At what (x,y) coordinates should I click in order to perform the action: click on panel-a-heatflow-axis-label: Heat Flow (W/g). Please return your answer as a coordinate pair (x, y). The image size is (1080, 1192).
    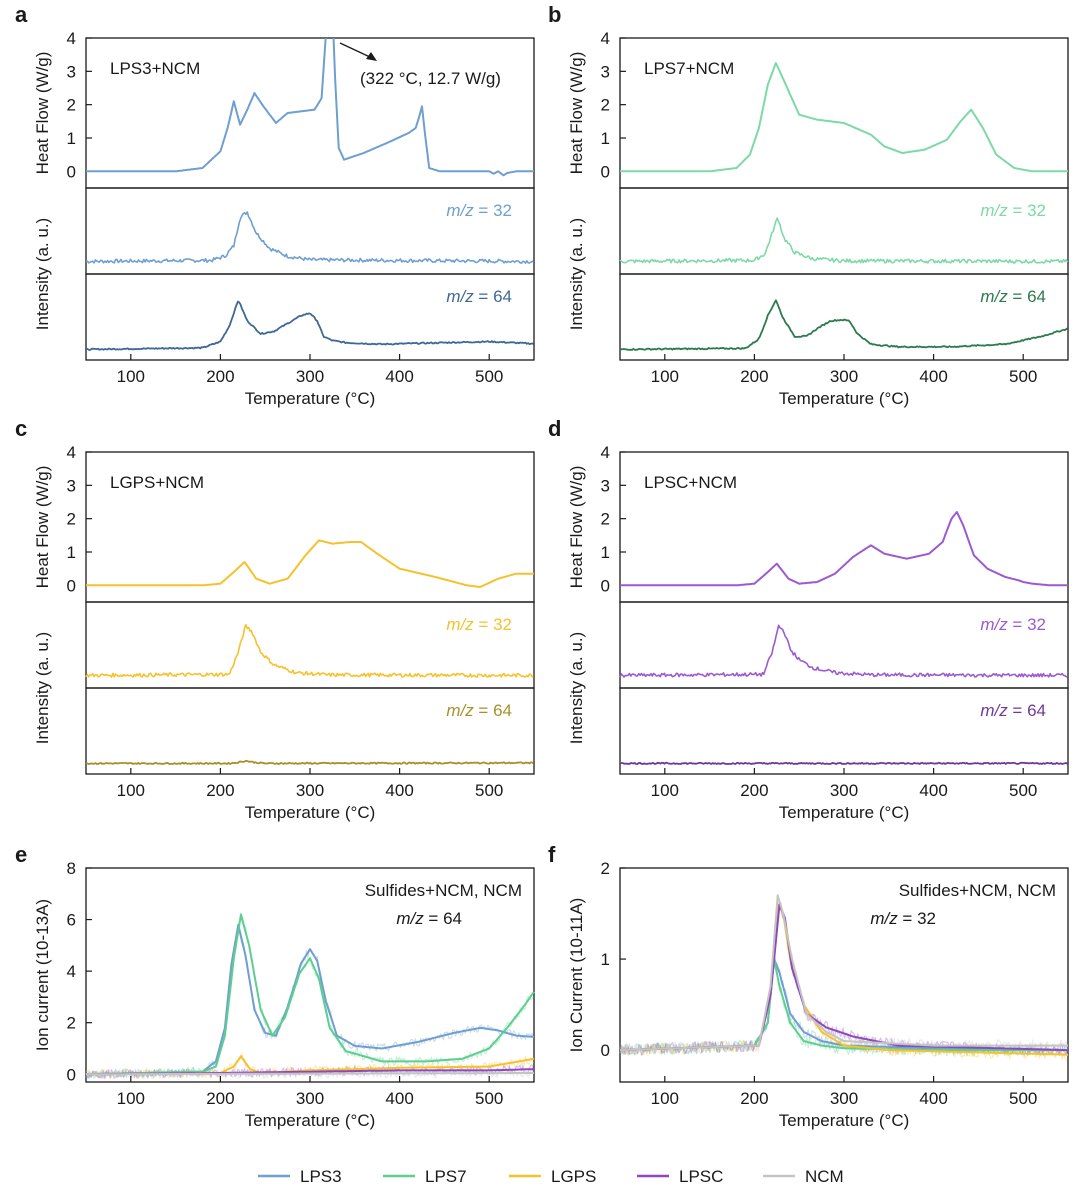
    Looking at the image, I should click on (42, 113).